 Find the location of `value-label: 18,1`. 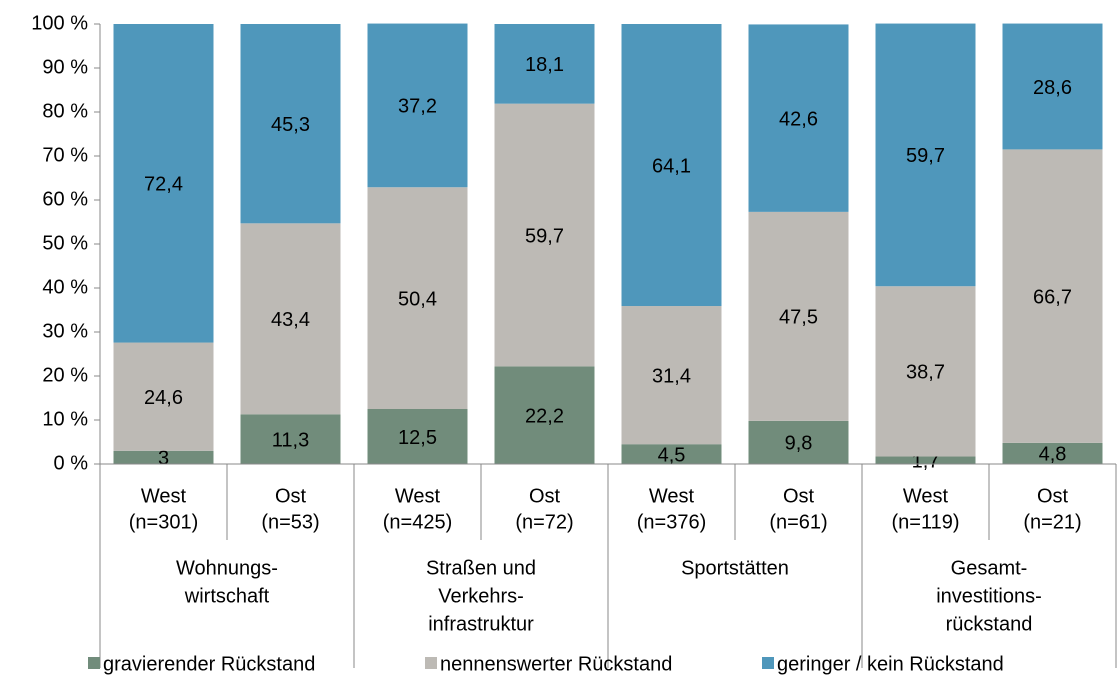

value-label: 18,1 is located at coordinates (544, 65).